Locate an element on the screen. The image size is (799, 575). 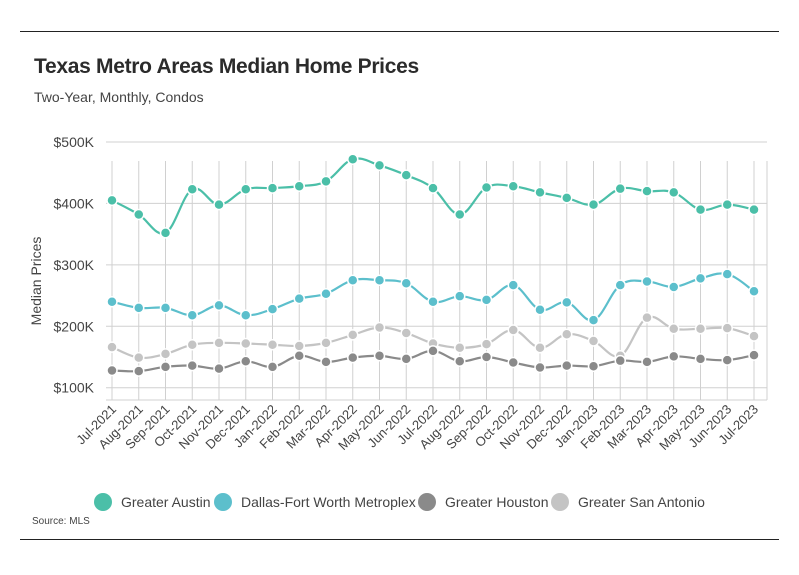
legend-label: Greater Houston is located at coordinates (497, 502).